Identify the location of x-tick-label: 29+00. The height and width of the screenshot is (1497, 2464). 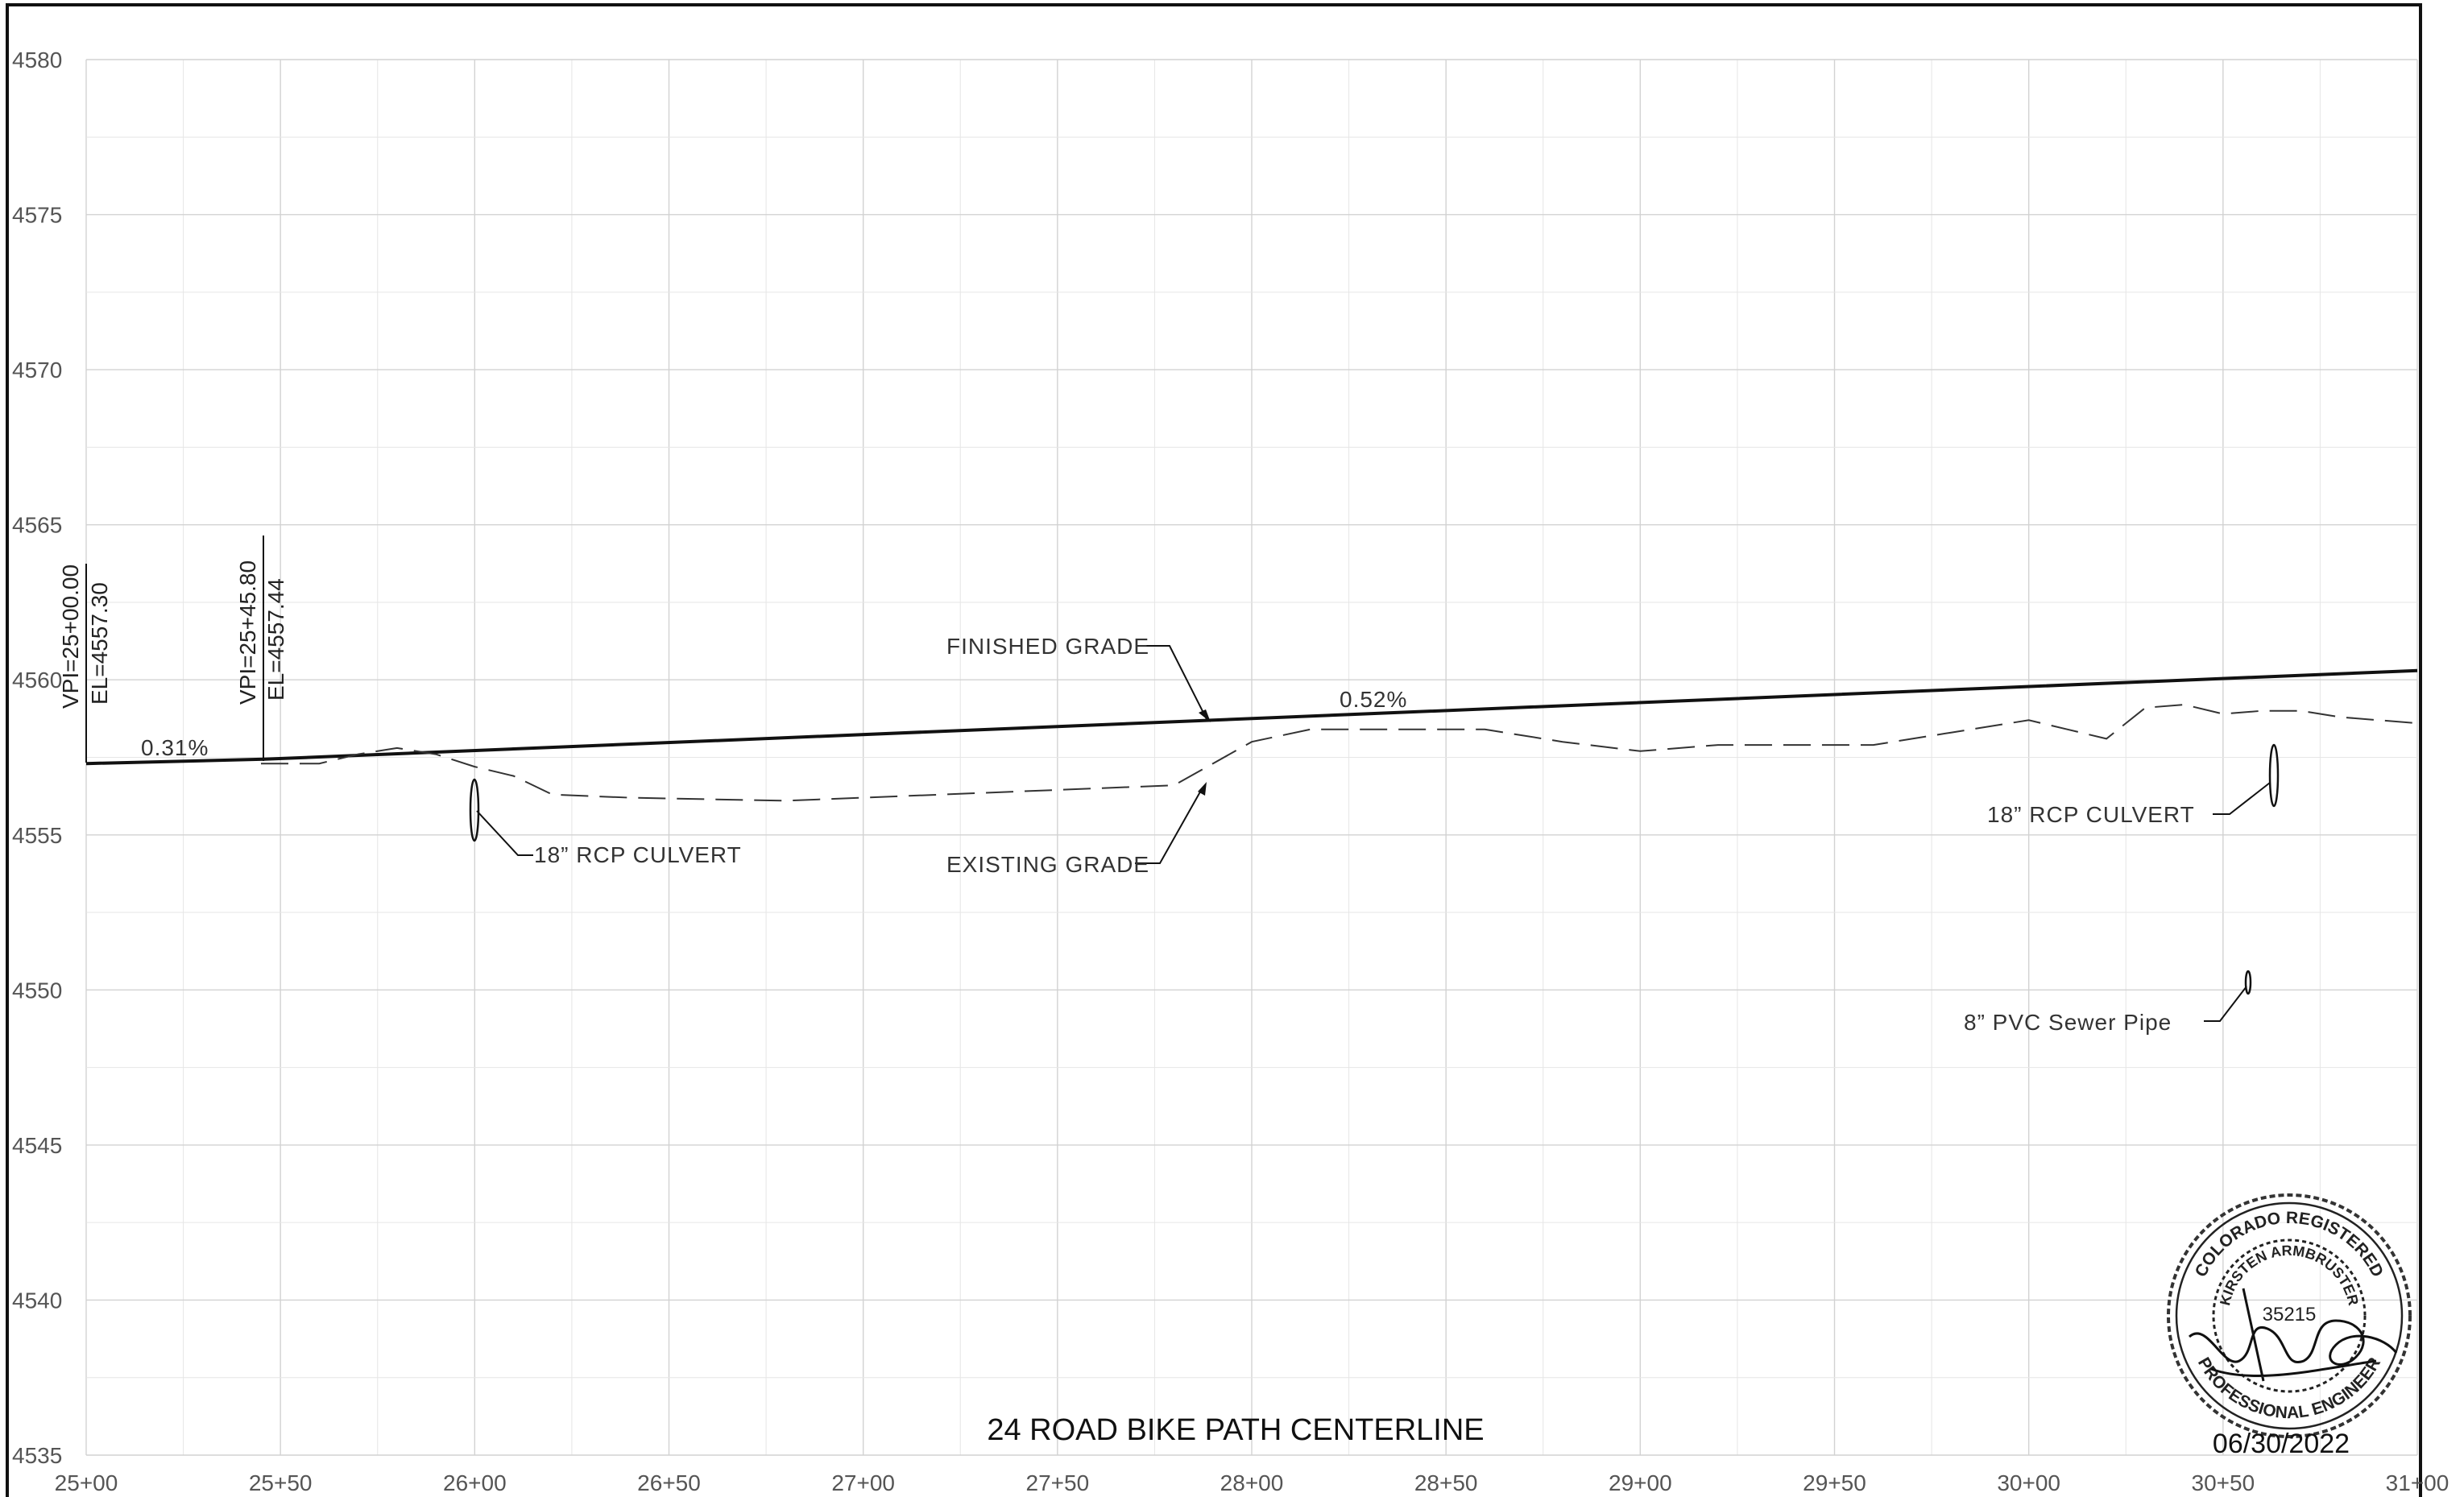
(1640, 1483).